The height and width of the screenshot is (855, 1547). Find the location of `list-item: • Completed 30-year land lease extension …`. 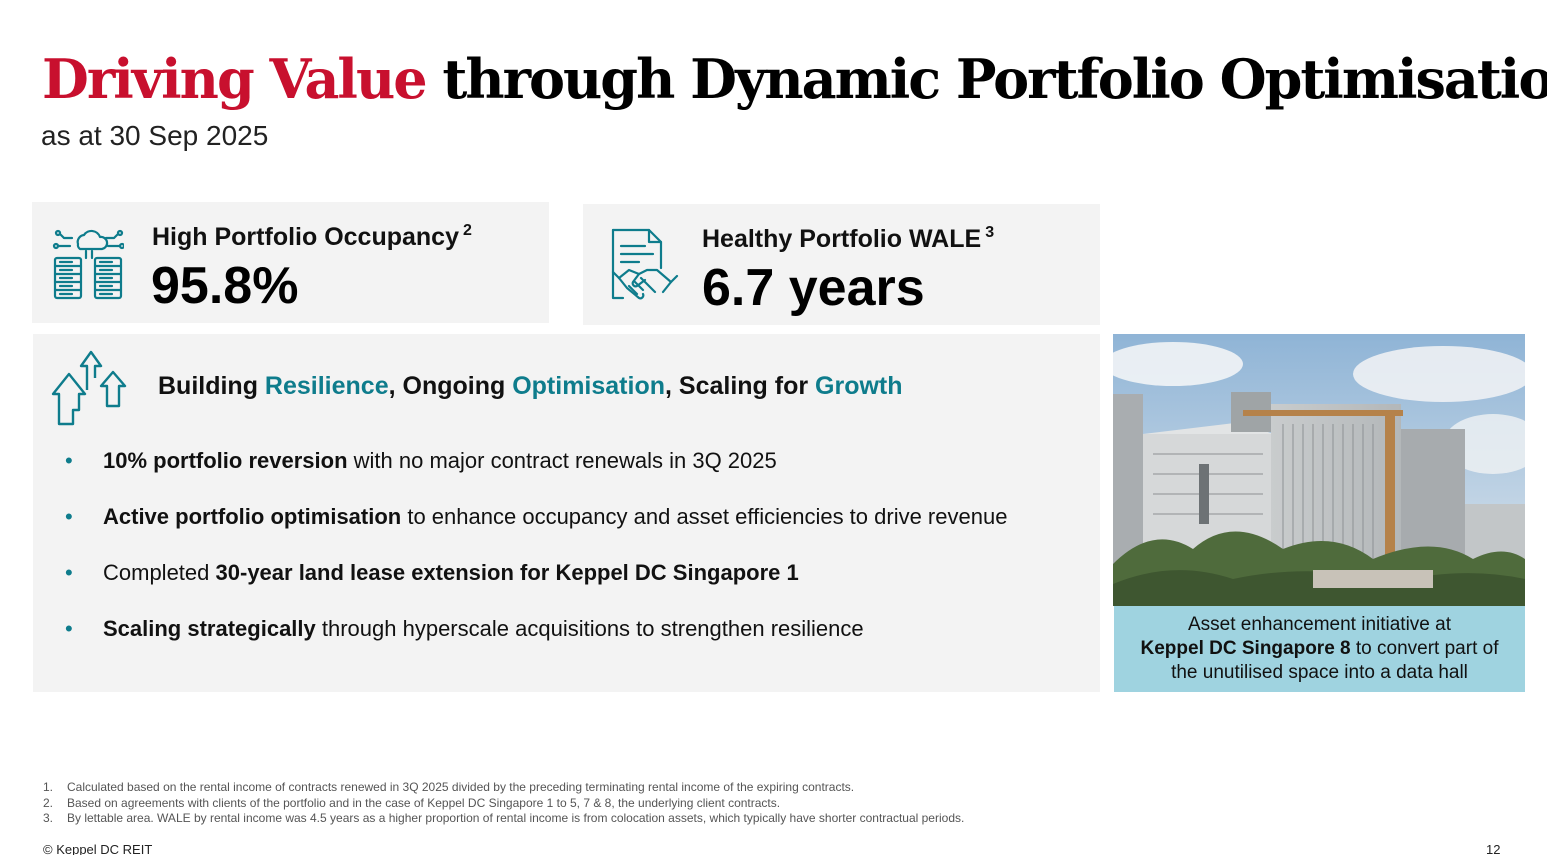

list-item: • Completed 30-year land lease extension … is located at coordinates (432, 572).